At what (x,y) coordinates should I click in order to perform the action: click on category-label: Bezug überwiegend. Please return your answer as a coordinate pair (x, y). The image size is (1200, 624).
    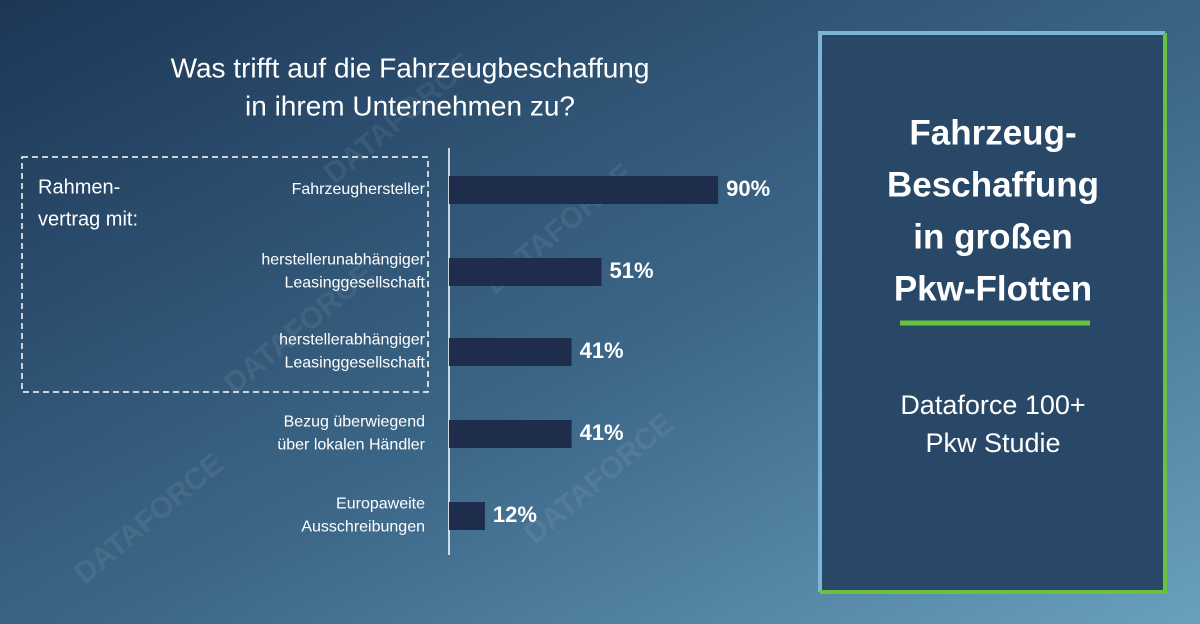
    Looking at the image, I should click on (354, 422).